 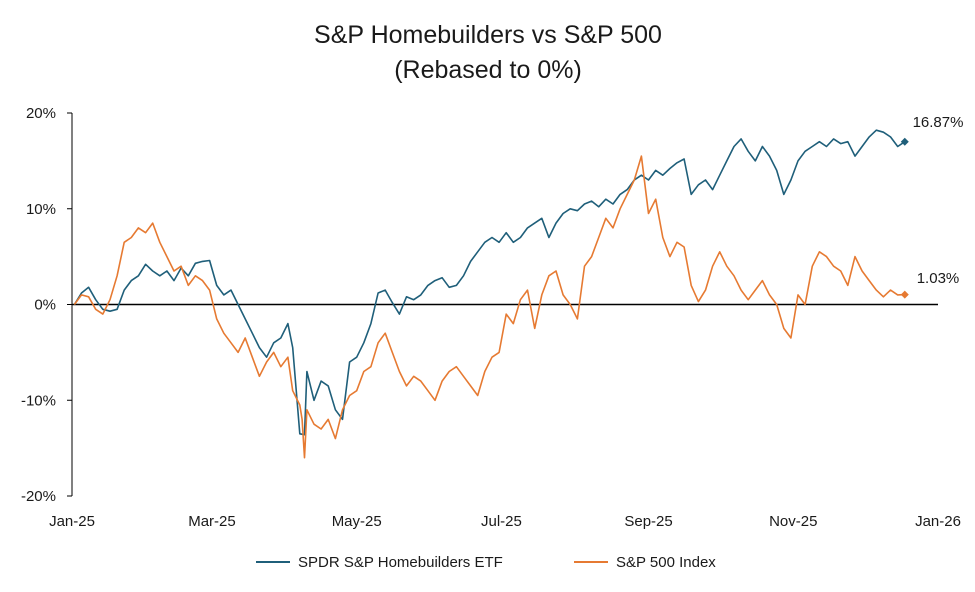 What do you see at coordinates (666, 562) in the screenshot?
I see `legend-label: S&P 500 Index` at bounding box center [666, 562].